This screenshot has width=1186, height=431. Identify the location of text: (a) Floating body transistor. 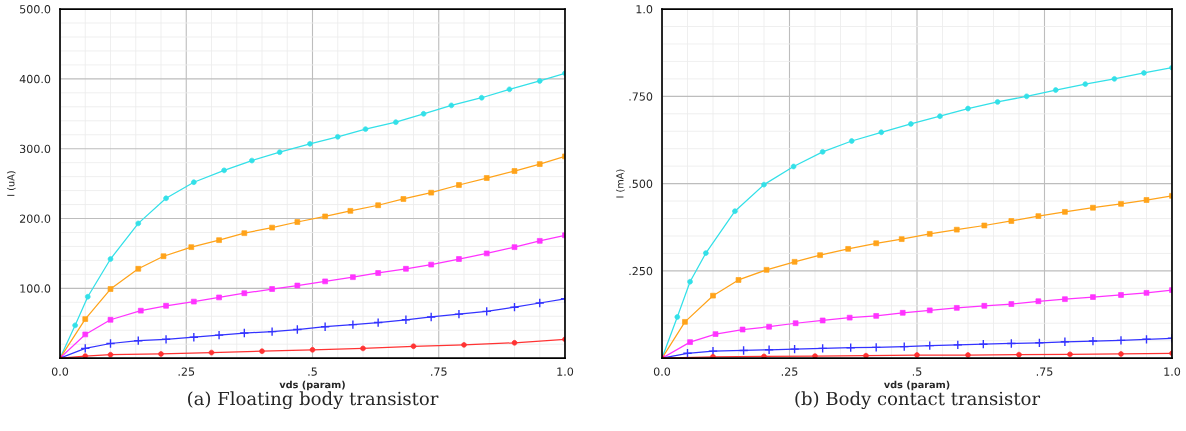
(313, 400).